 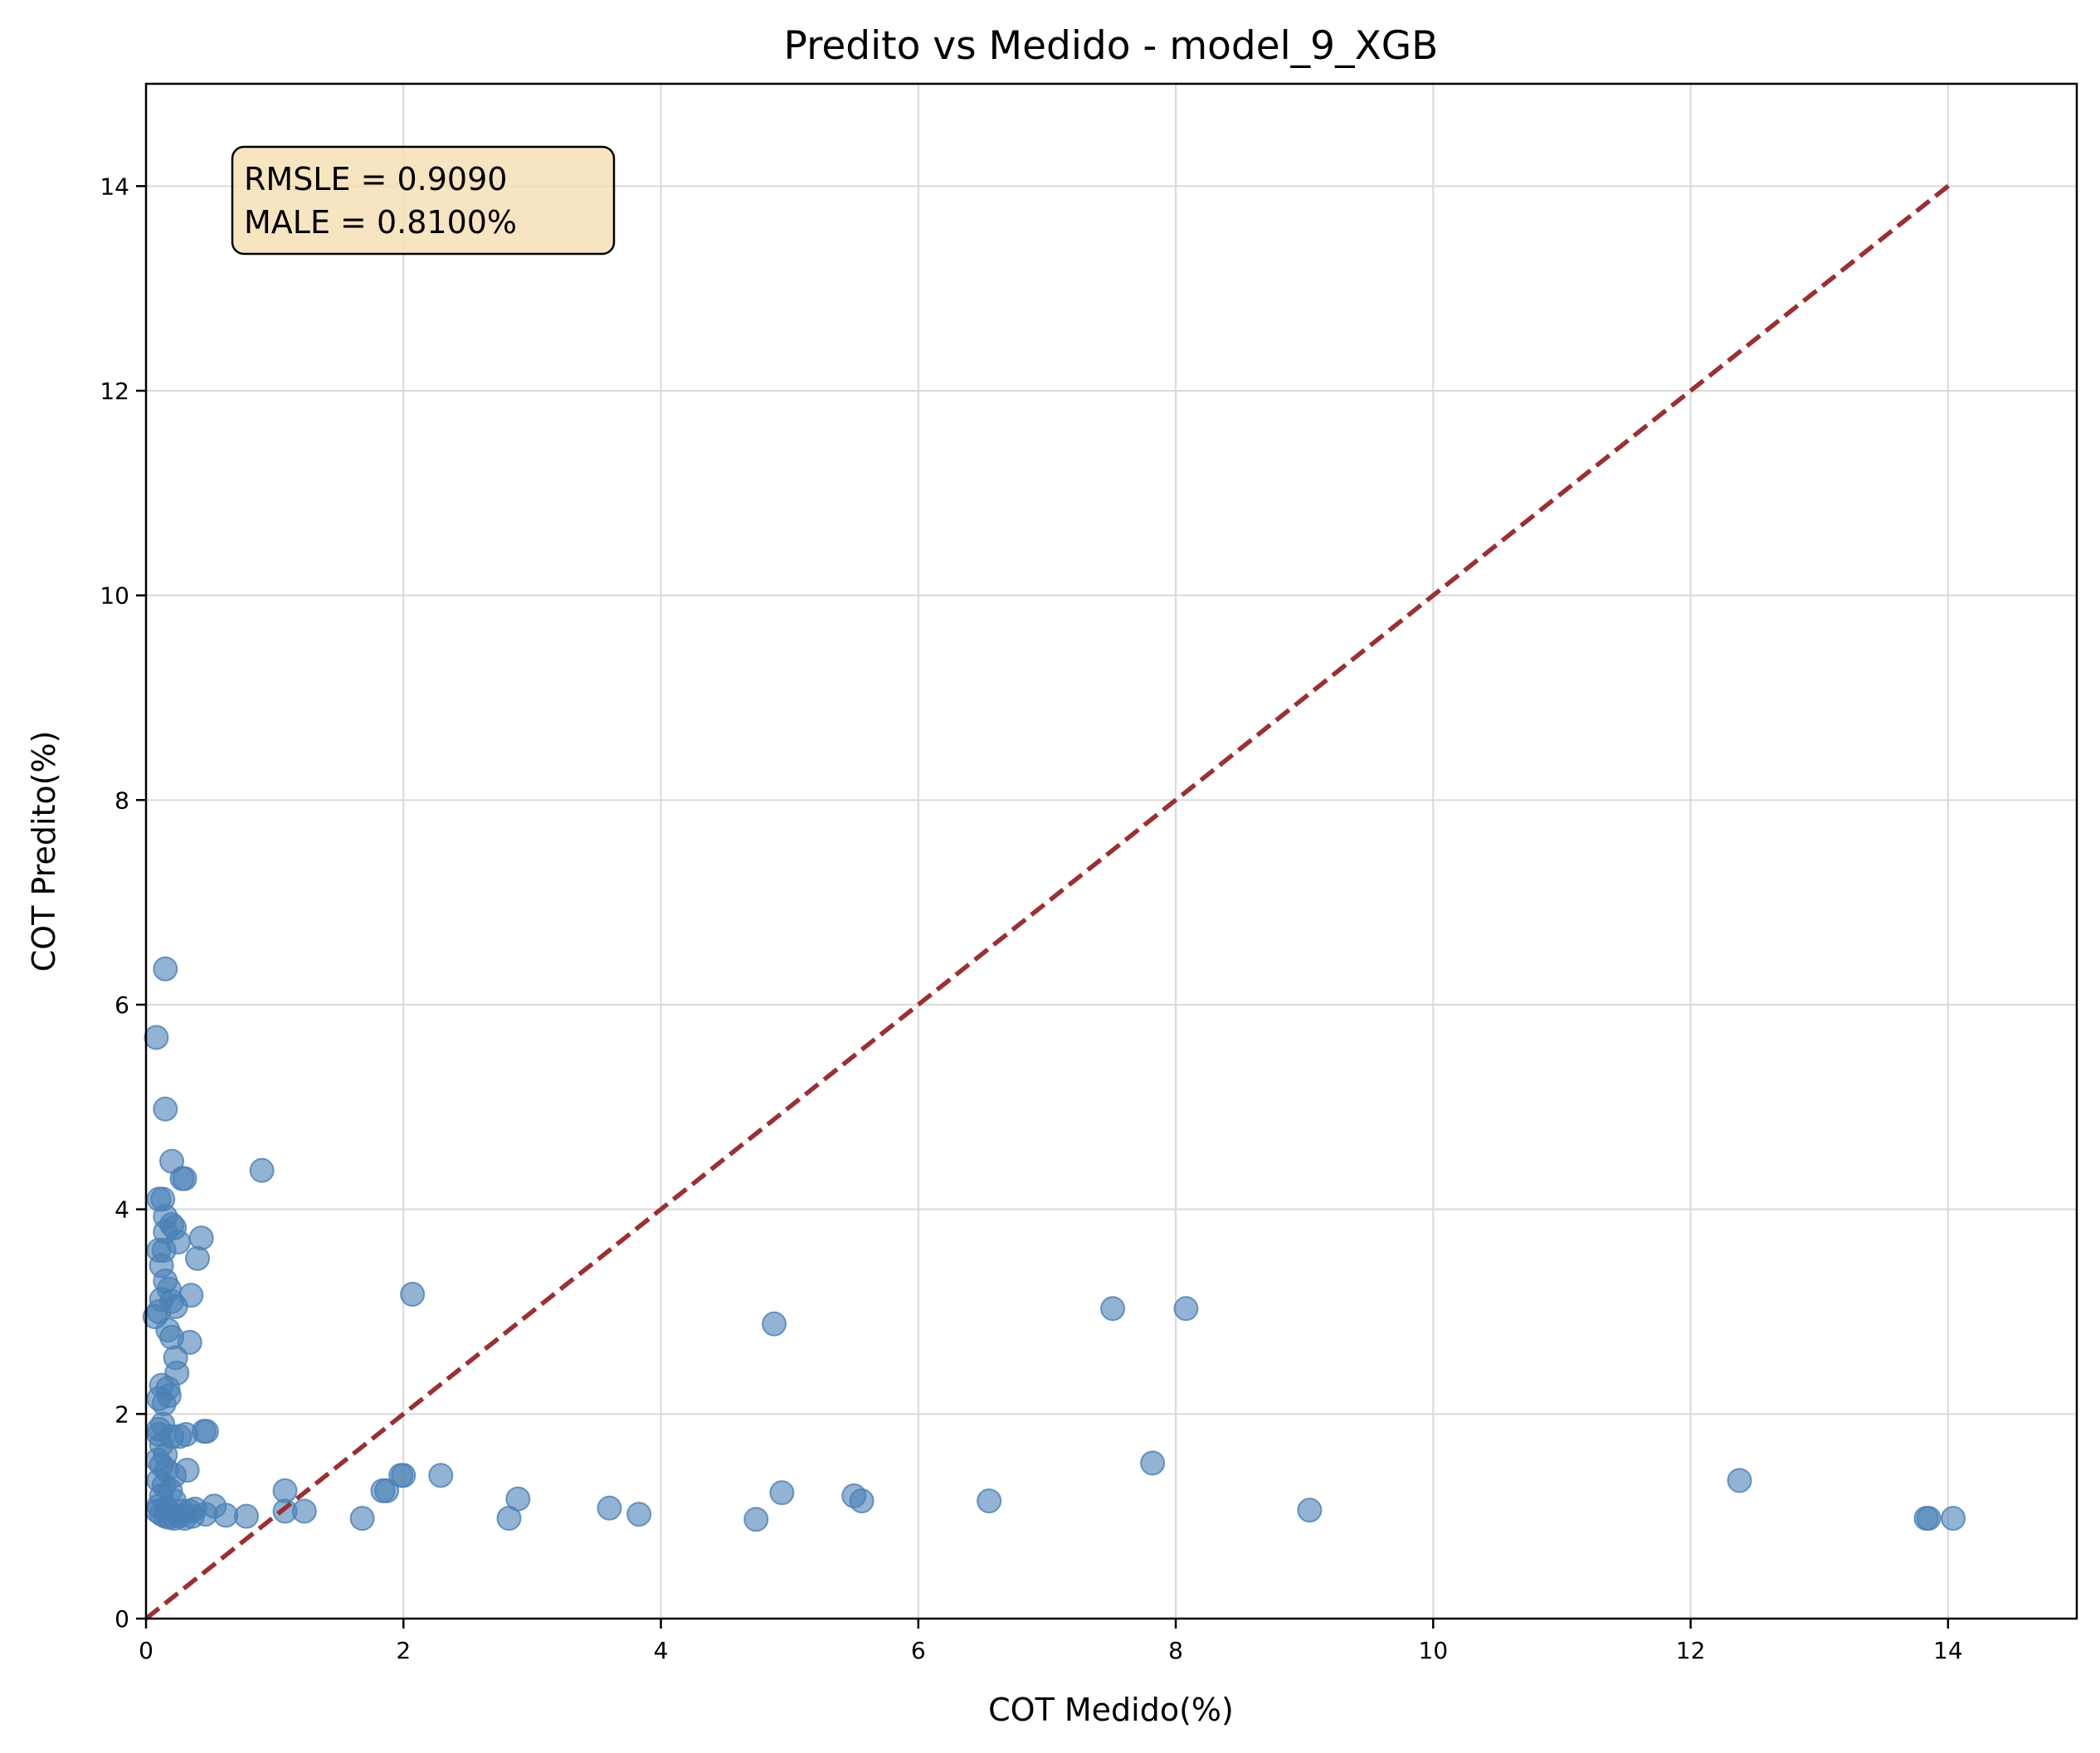 What do you see at coordinates (122, 1414) in the screenshot?
I see `y-tick-label: 2` at bounding box center [122, 1414].